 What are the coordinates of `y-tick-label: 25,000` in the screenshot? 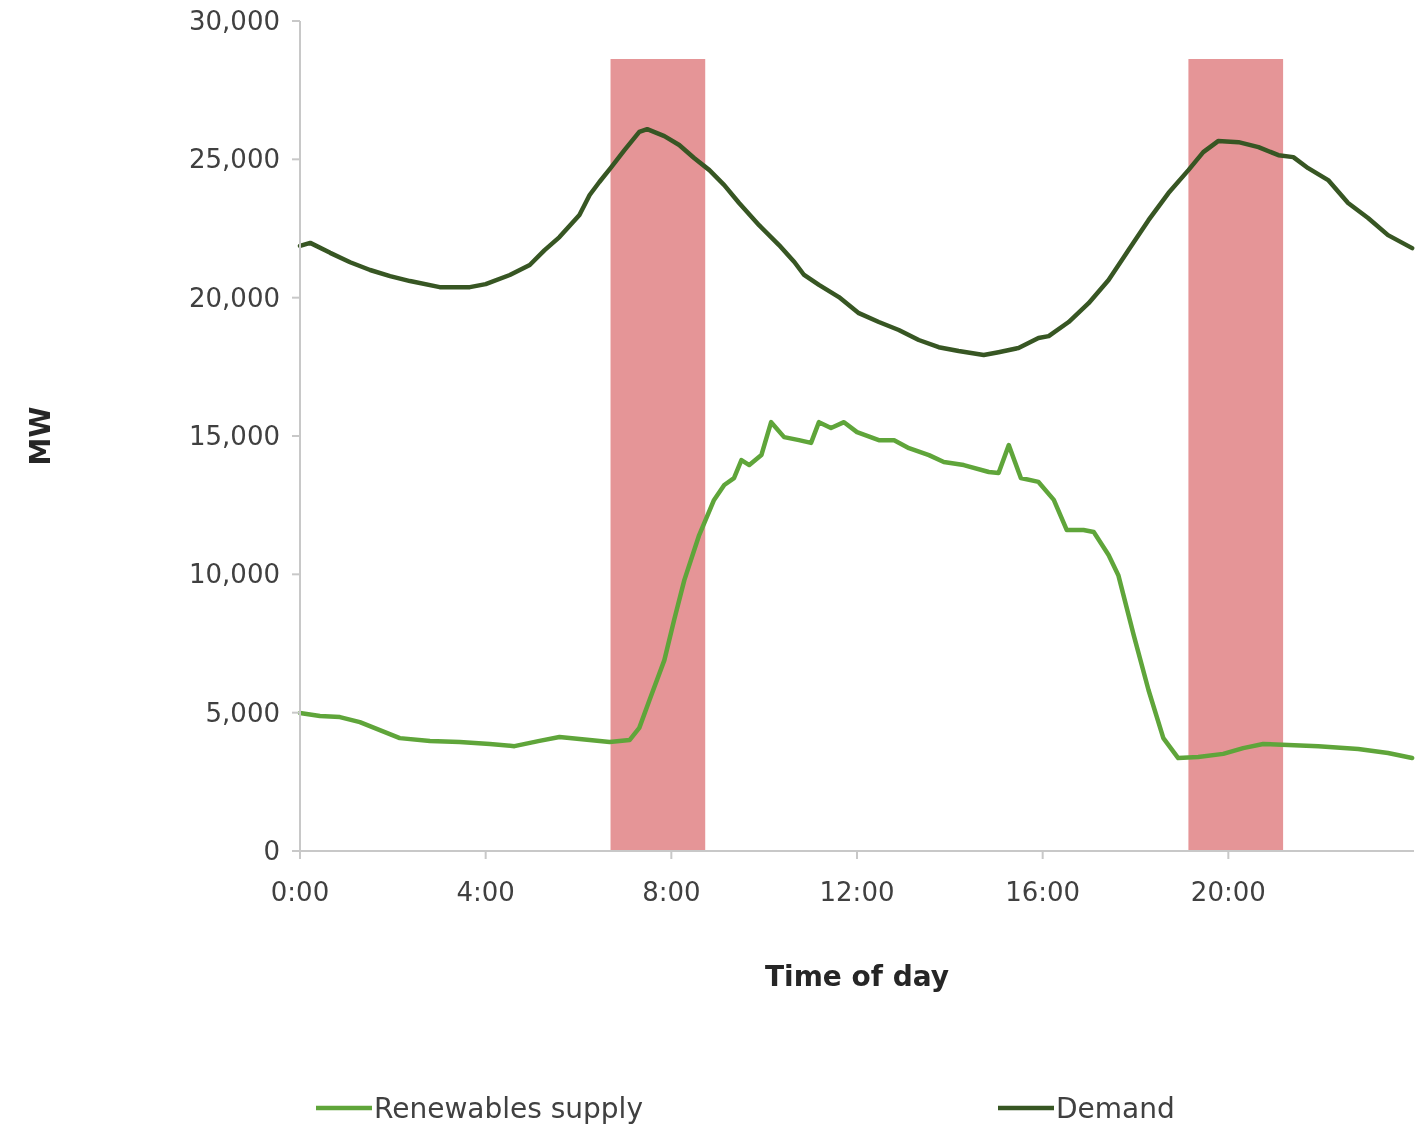 It's located at (234, 159).